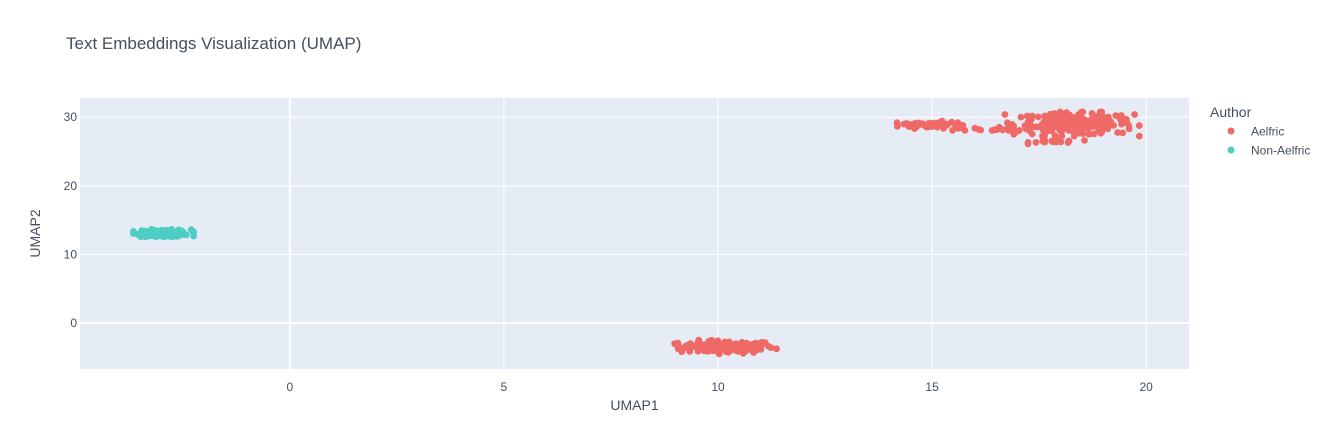 This screenshot has width=1331, height=447. Describe the element at coordinates (1147, 387) in the screenshot. I see `x-tick-label: 20` at that location.